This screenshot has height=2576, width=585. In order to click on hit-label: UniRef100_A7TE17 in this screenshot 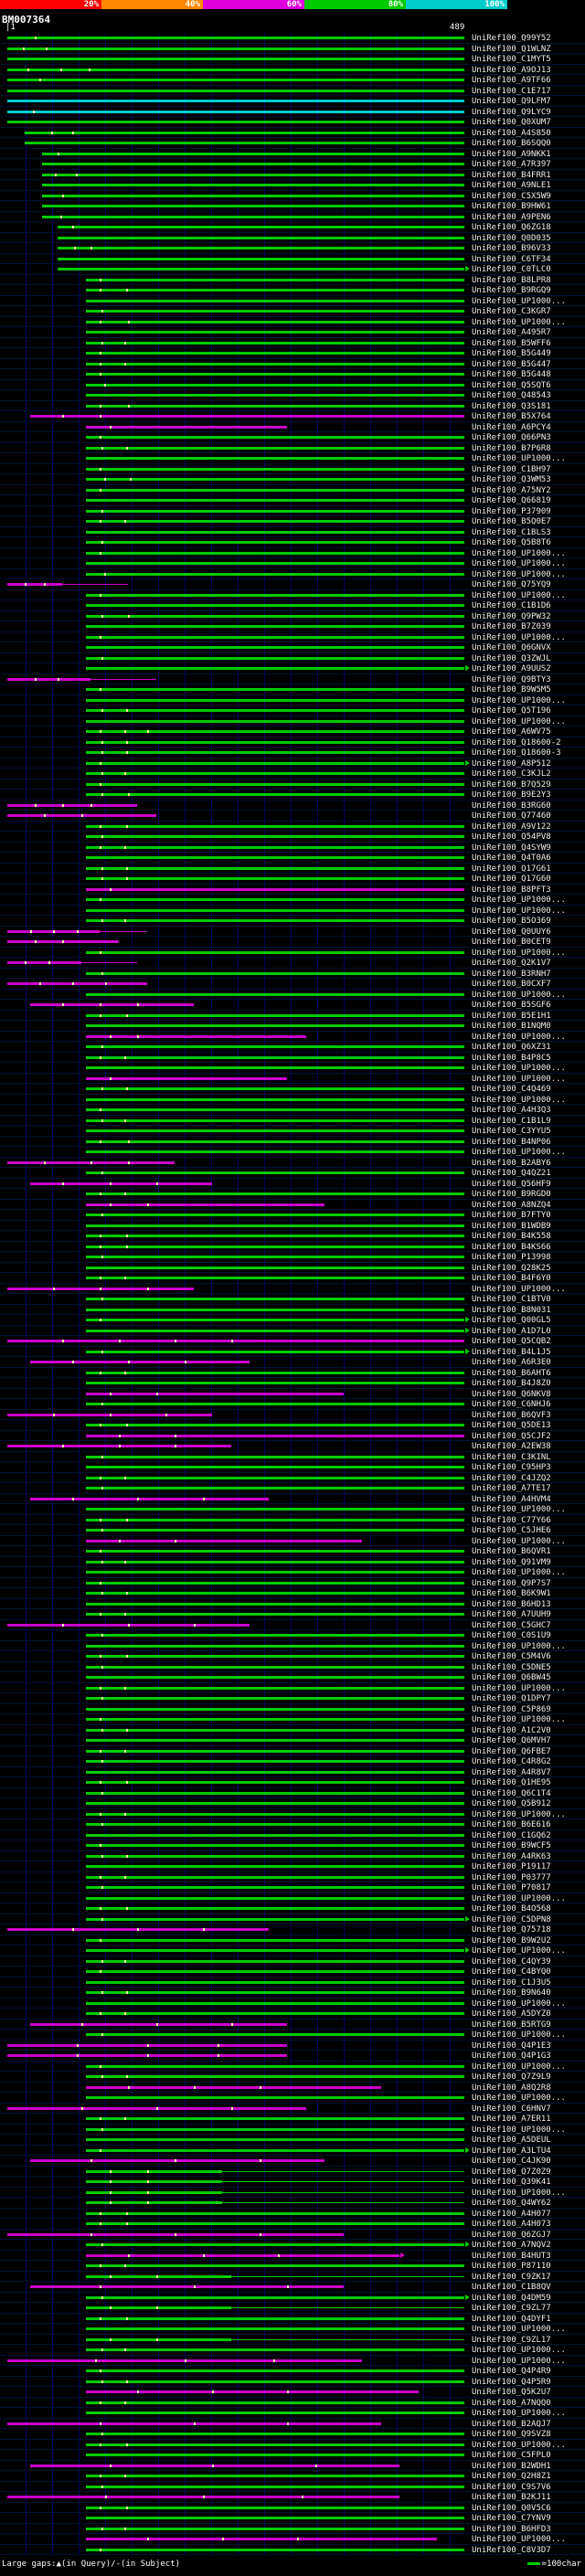, I will do `click(512, 1488)`.